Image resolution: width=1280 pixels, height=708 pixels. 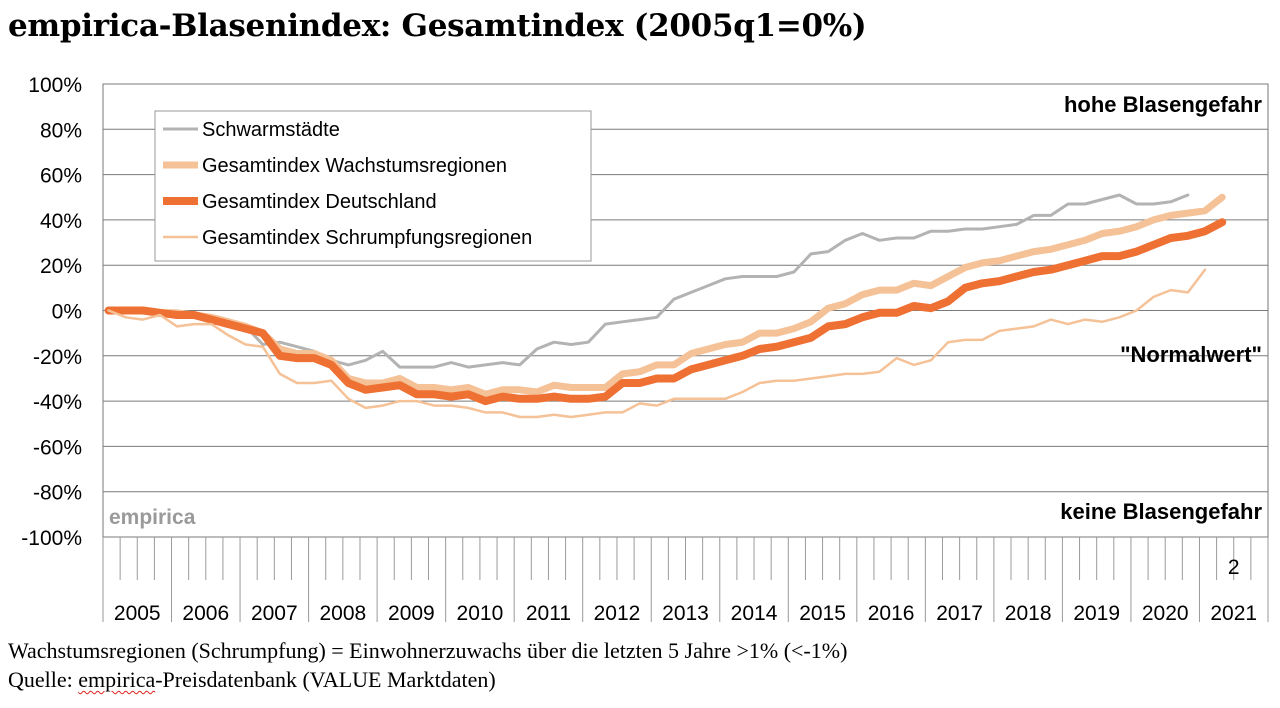 What do you see at coordinates (274, 613) in the screenshot?
I see `x-tick-label: 2007` at bounding box center [274, 613].